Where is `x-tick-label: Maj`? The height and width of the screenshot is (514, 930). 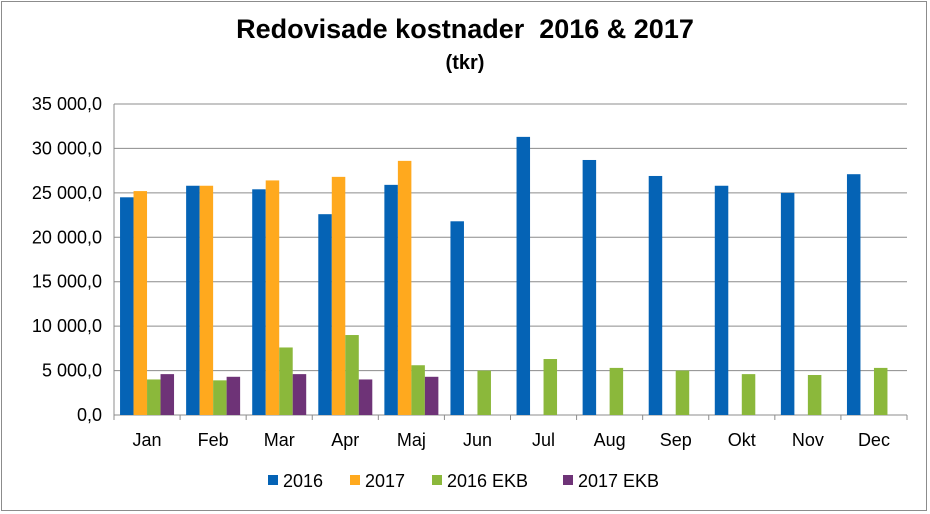
x-tick-label: Maj is located at coordinates (411, 440).